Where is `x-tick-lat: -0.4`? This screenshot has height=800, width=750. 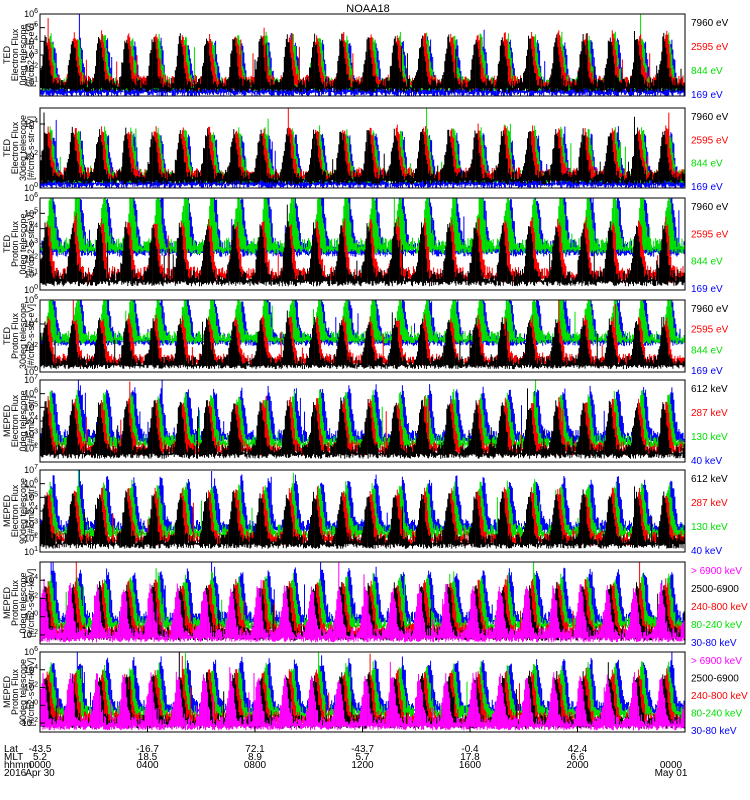 x-tick-lat: -0.4 is located at coordinates (470, 749).